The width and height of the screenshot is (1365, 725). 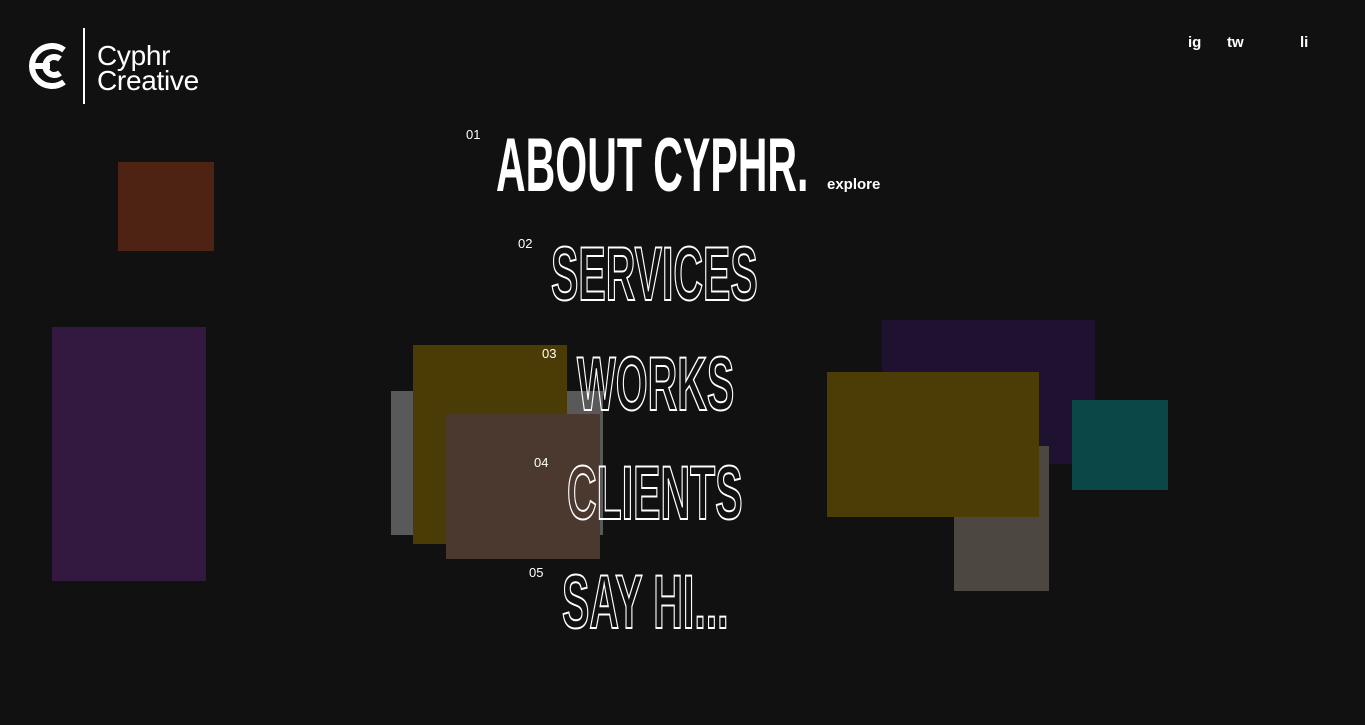 What do you see at coordinates (1195, 42) in the screenshot?
I see `social-link: ig` at bounding box center [1195, 42].